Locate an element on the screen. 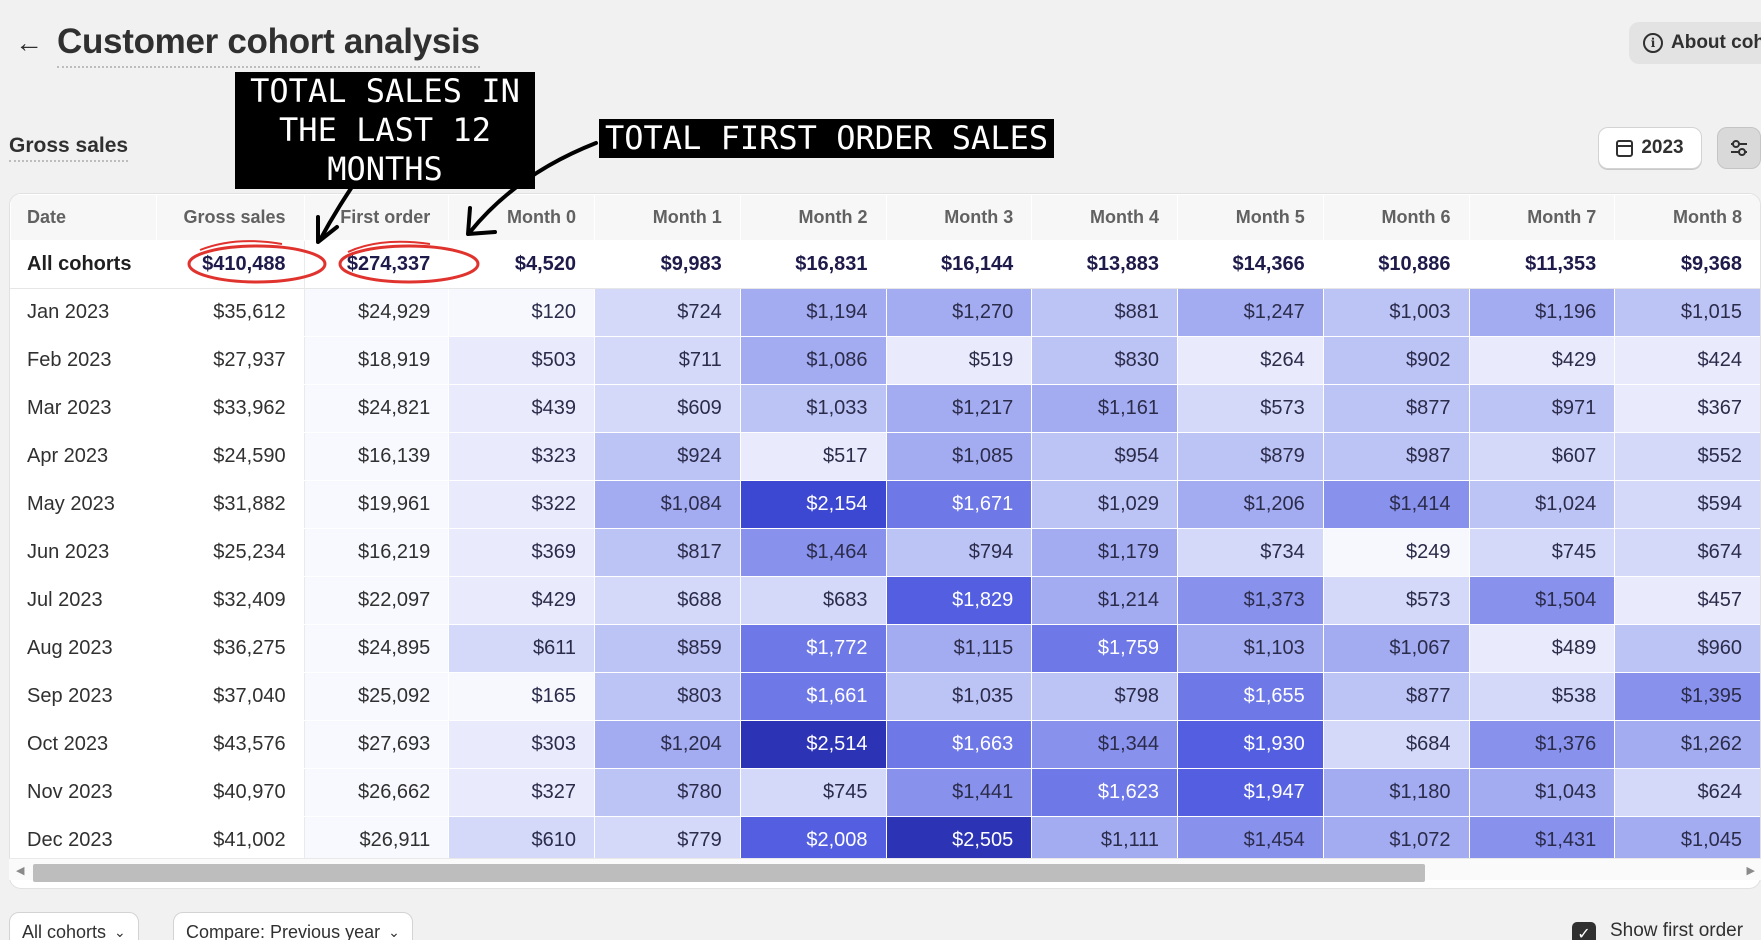 This screenshot has height=940, width=1761. cohorts-filter-dropdown: All cohorts ⌄ is located at coordinates (74, 926).